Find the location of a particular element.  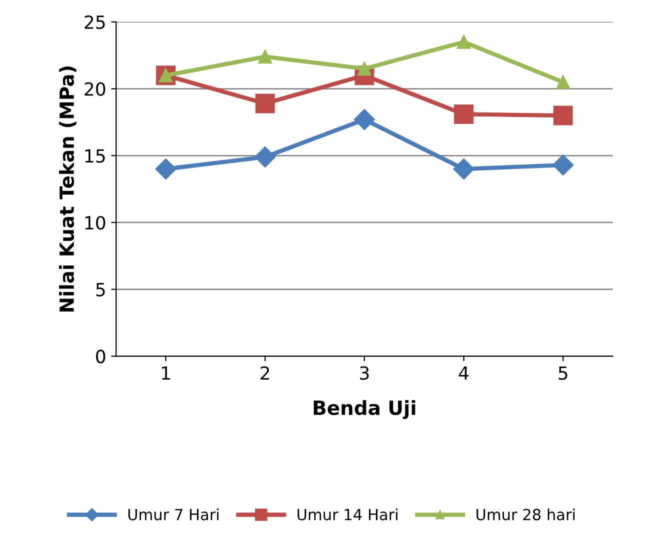

y-tick-label: 10 is located at coordinates (95, 223).